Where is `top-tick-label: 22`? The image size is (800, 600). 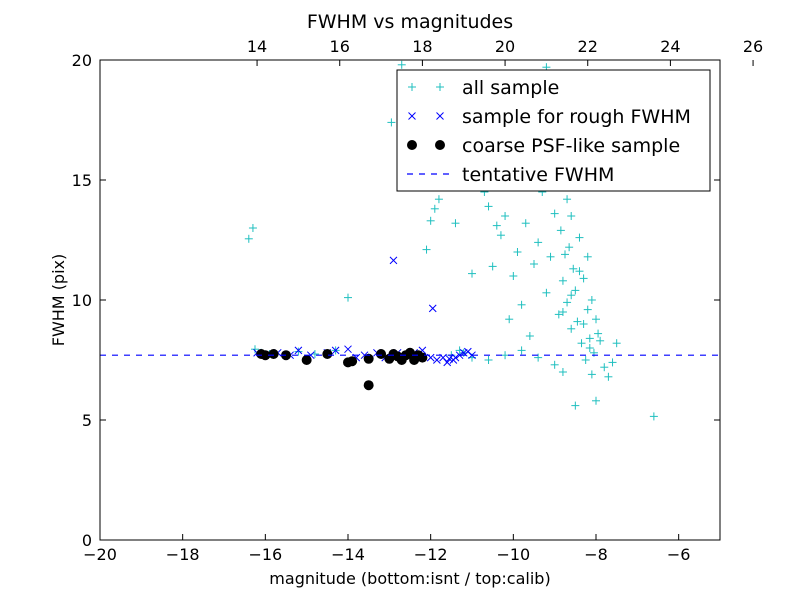 top-tick-label: 22 is located at coordinates (588, 46).